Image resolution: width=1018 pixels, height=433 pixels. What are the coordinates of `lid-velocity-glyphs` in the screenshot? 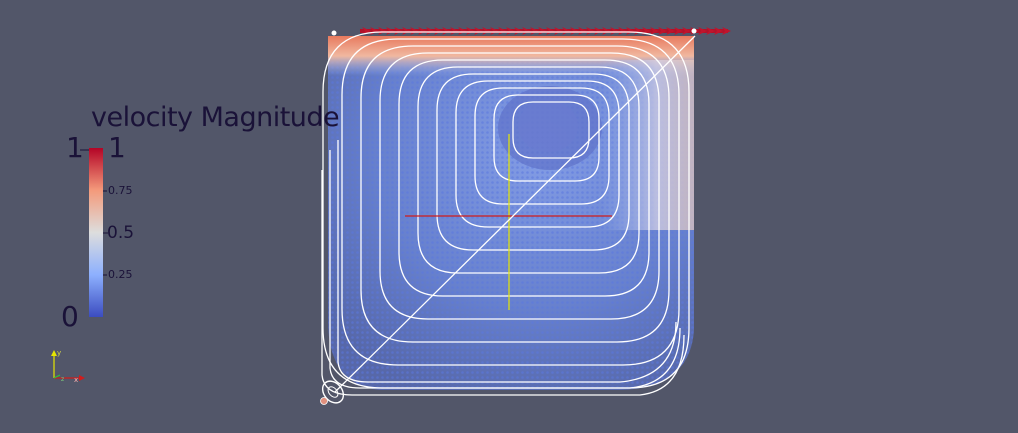 It's located at (545, 31).